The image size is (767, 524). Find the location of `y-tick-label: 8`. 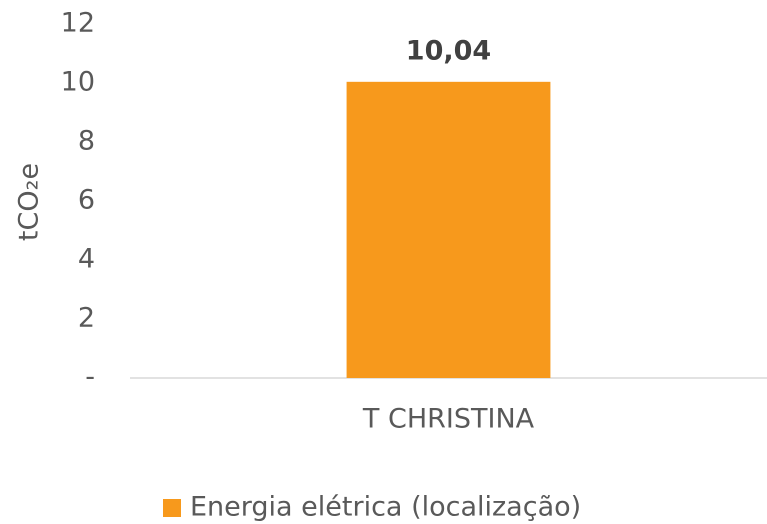

y-tick-label: 8 is located at coordinates (86, 141).